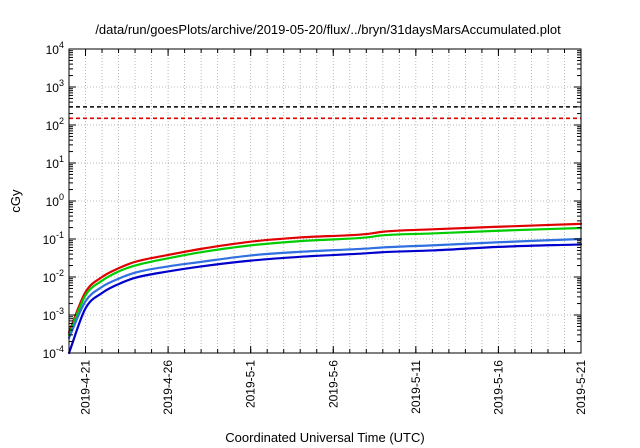 The image size is (640, 448). Describe the element at coordinates (498, 387) in the screenshot. I see `x-tick-label: 2019-5-16` at that location.